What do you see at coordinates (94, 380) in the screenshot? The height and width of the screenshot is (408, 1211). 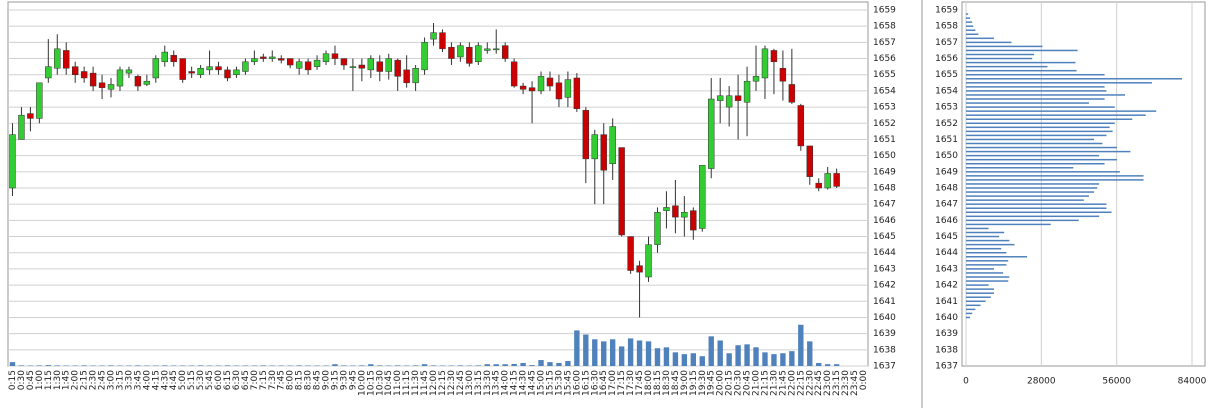 I see `x-tick-label: 2:30` at bounding box center [94, 380].